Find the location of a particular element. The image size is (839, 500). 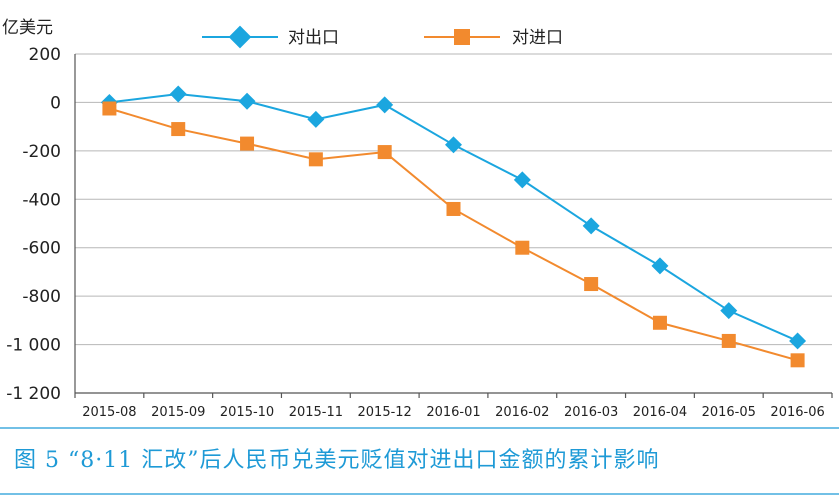

x-tick-label: 2016-01 is located at coordinates (453, 412).